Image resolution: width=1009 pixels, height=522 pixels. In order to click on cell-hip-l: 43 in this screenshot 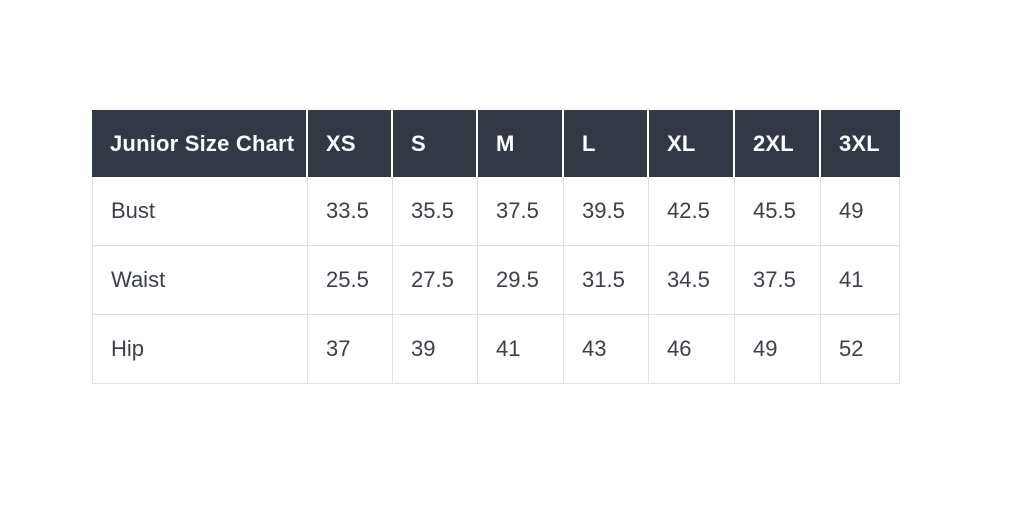, I will do `click(606, 349)`.